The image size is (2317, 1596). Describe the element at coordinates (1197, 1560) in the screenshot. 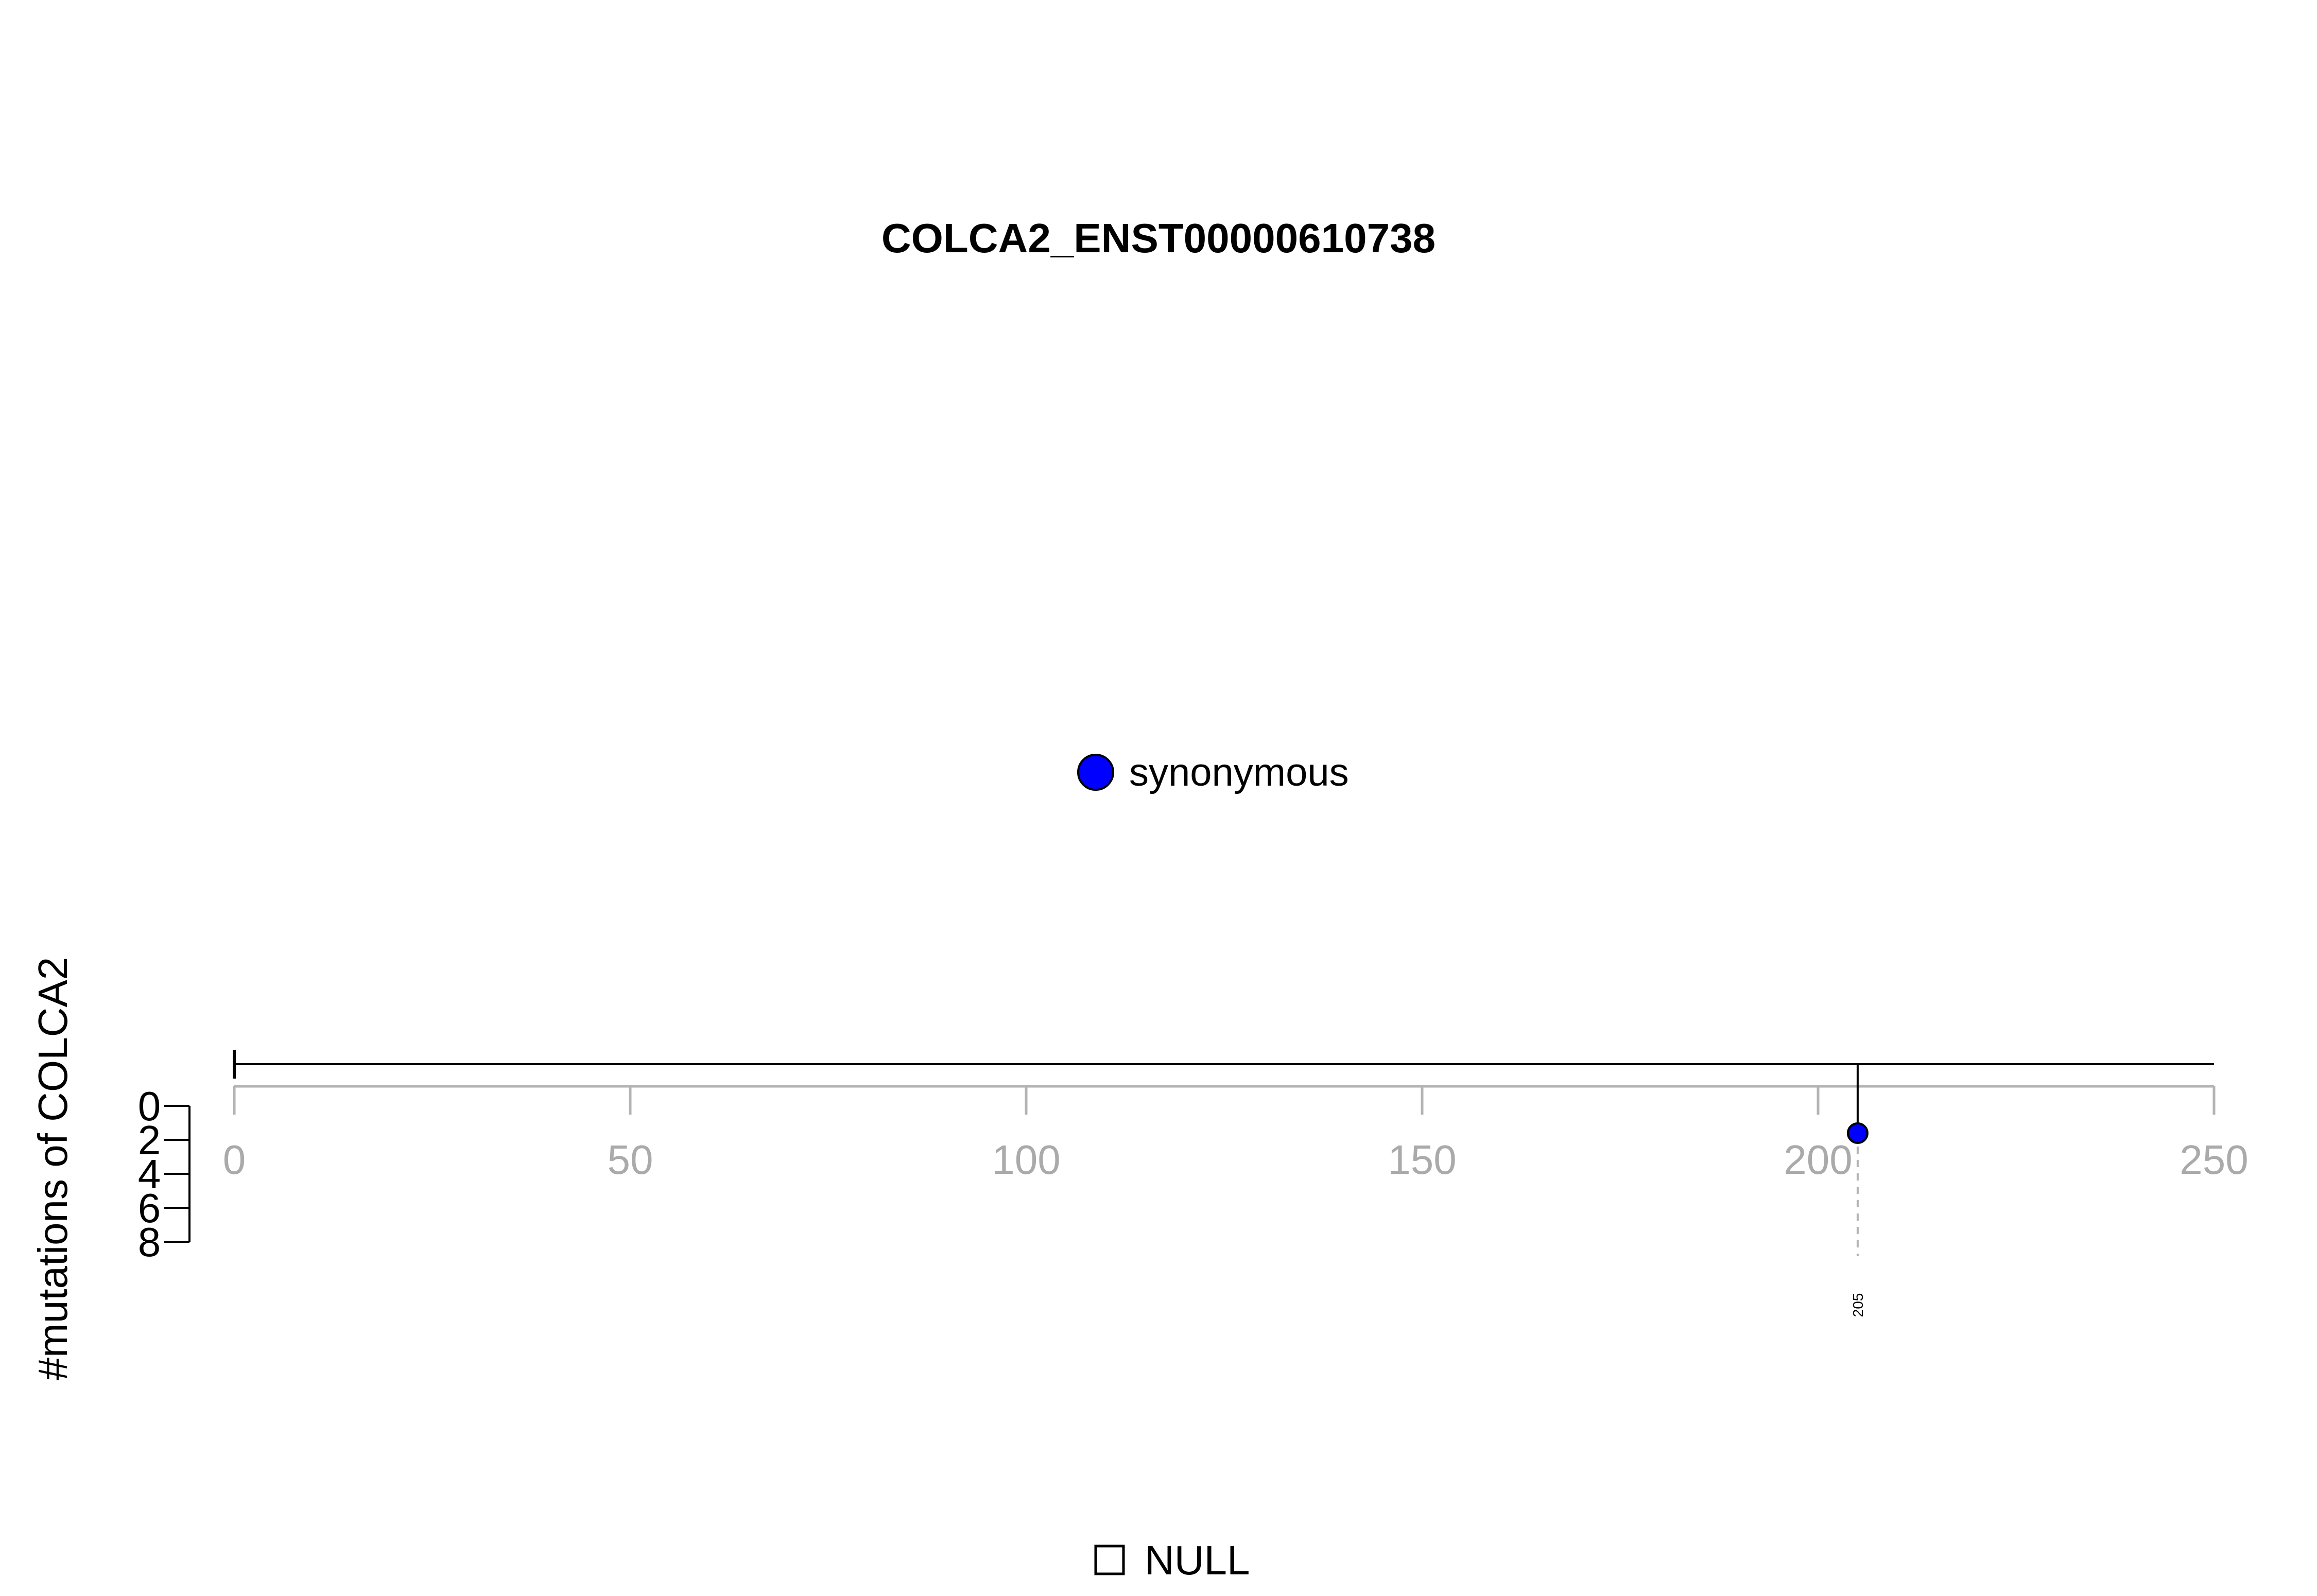

I see `domain-legend-label-null: NULL` at that location.